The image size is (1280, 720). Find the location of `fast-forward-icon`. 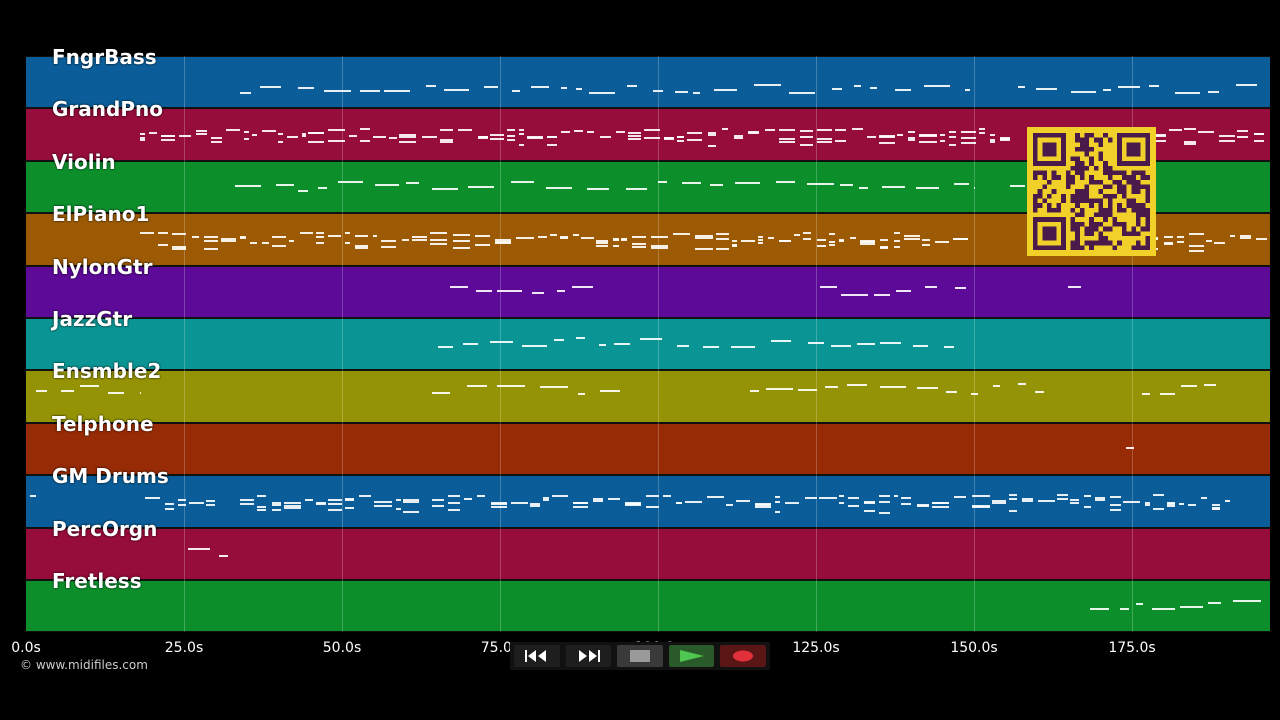

fast-forward-icon is located at coordinates (590, 656).